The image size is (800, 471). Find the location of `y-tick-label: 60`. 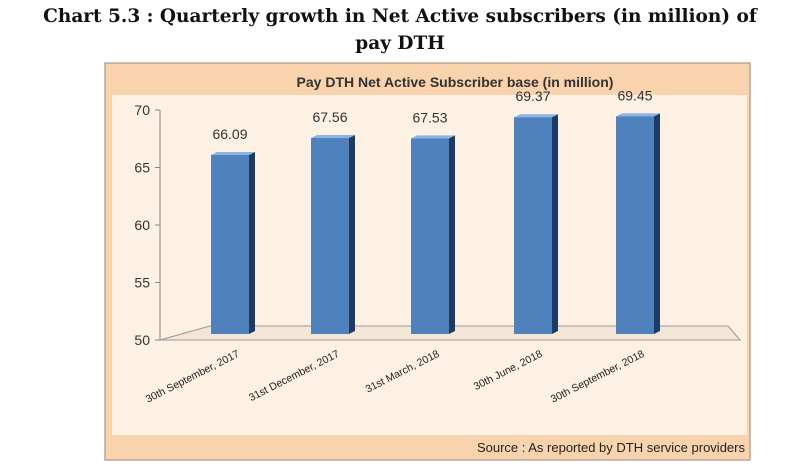

y-tick-label: 60 is located at coordinates (142, 225).